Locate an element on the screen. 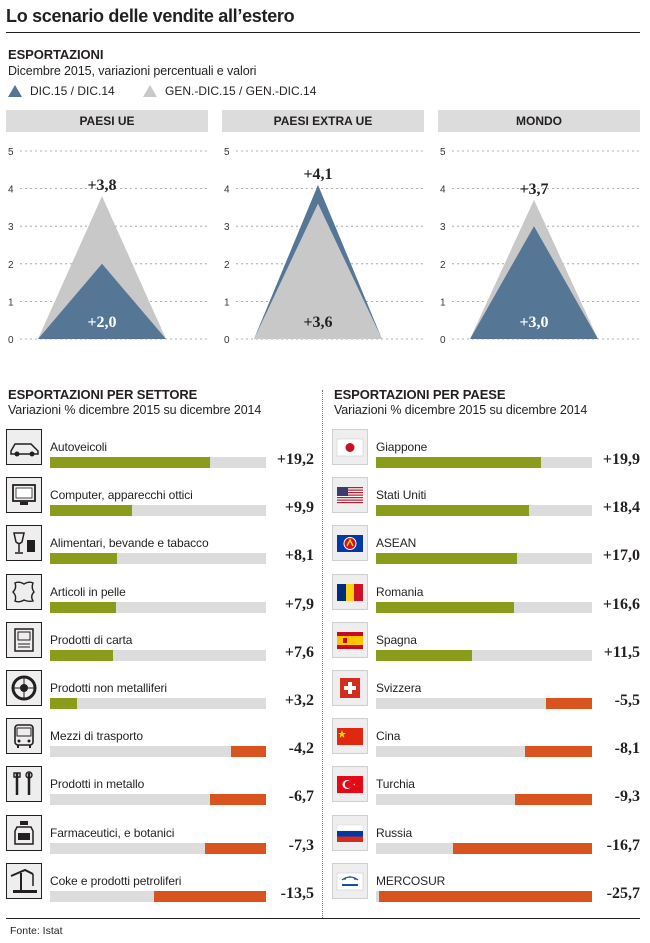  bar-label: Prodotti in metallo is located at coordinates (97, 784).